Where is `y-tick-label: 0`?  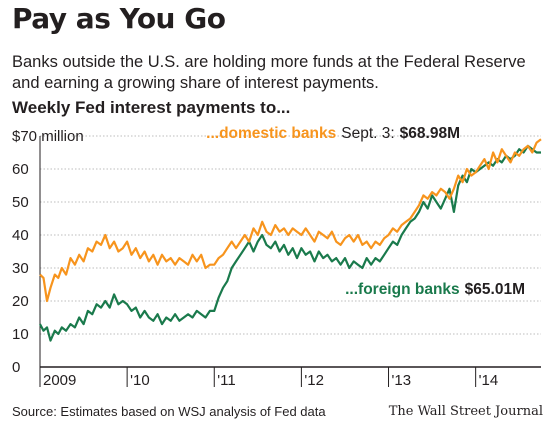 y-tick-label: 0 is located at coordinates (16, 367).